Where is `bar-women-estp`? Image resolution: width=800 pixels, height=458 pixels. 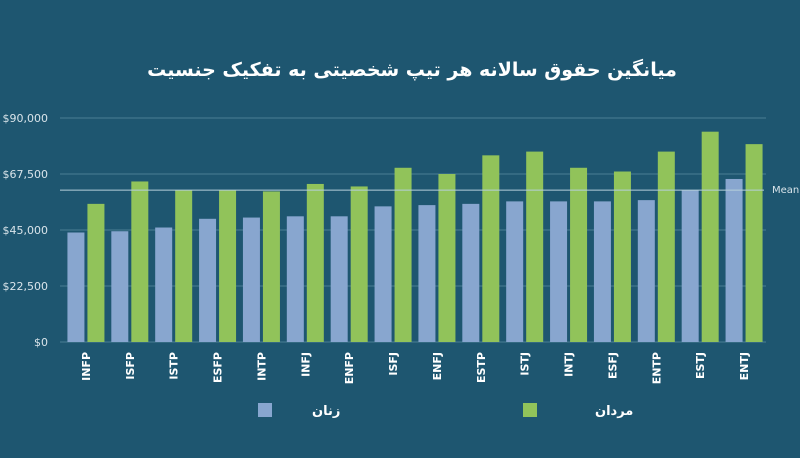
bar-women-estp is located at coordinates (471, 272).